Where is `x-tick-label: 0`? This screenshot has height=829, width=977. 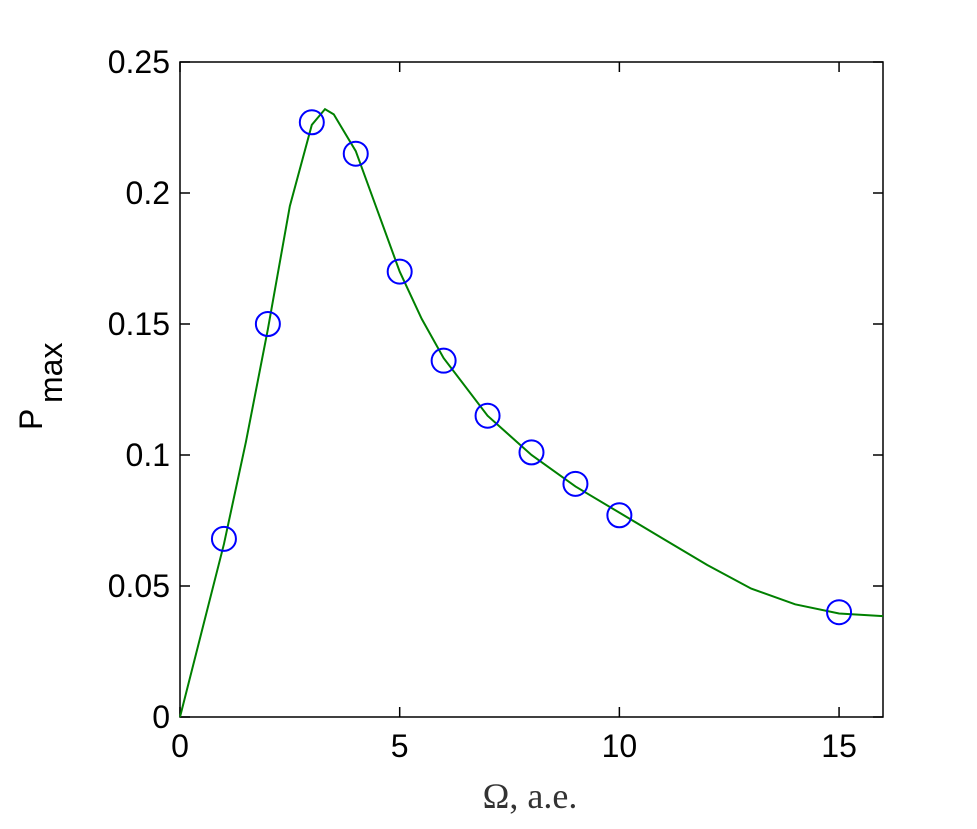
x-tick-label: 0 is located at coordinates (180, 746).